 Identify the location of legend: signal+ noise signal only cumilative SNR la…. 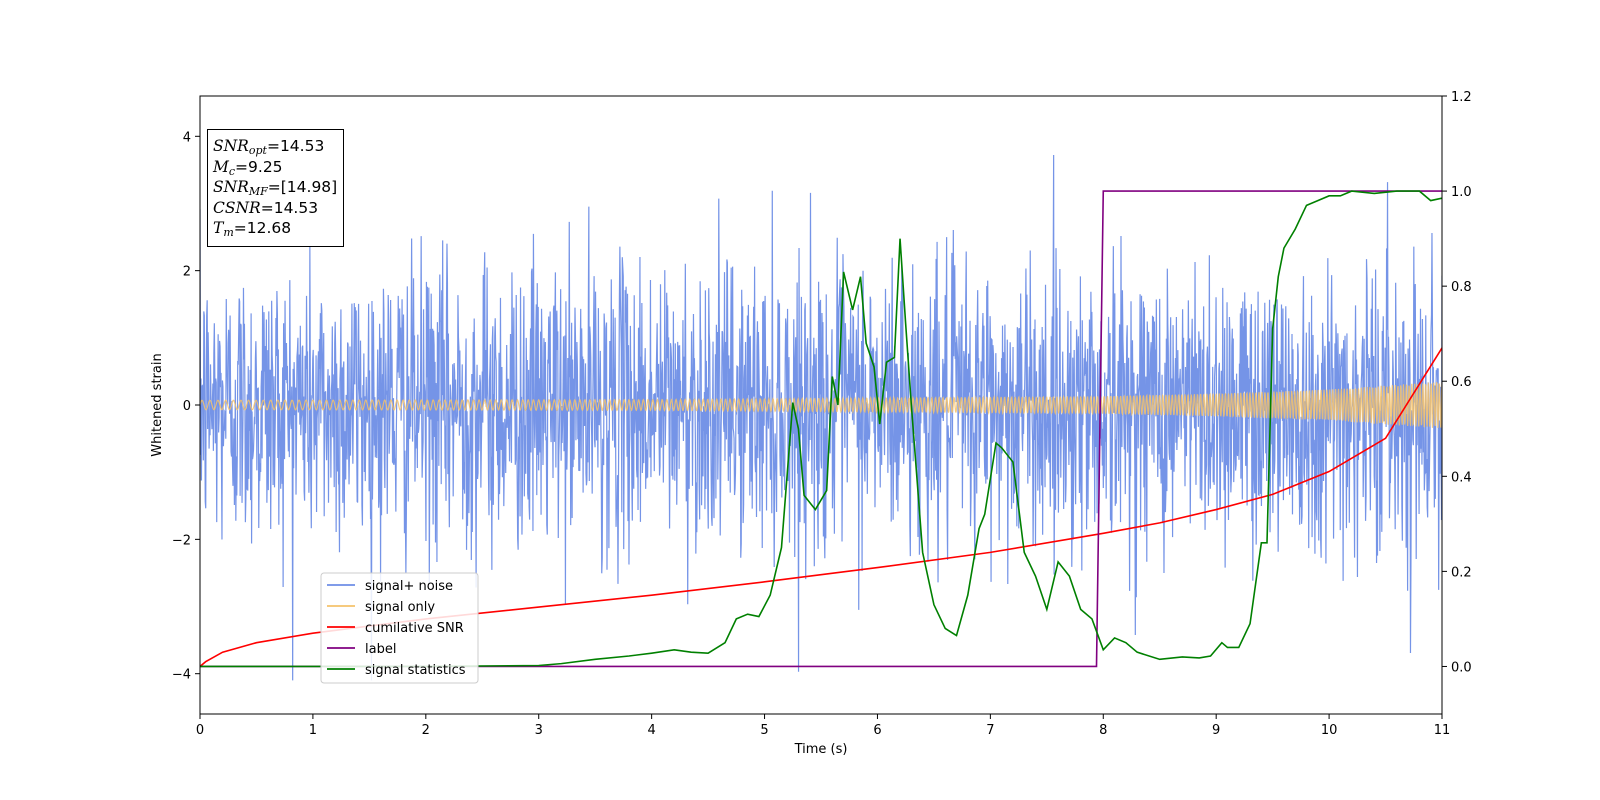
(399, 628).